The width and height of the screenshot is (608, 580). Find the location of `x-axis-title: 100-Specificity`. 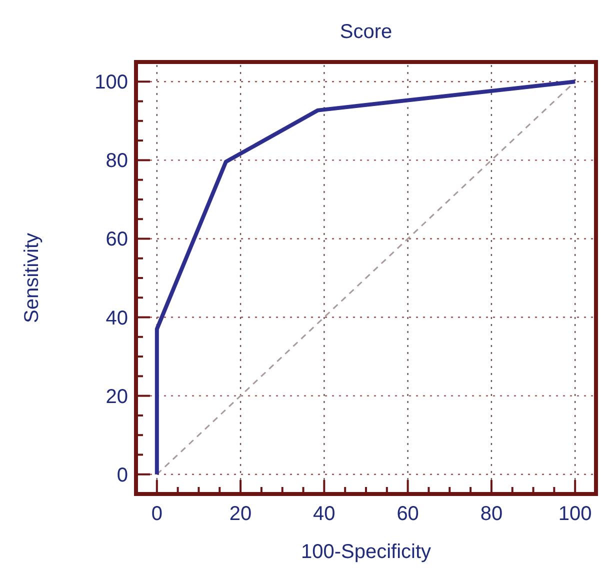

x-axis-title: 100-Specificity is located at coordinates (366, 552).